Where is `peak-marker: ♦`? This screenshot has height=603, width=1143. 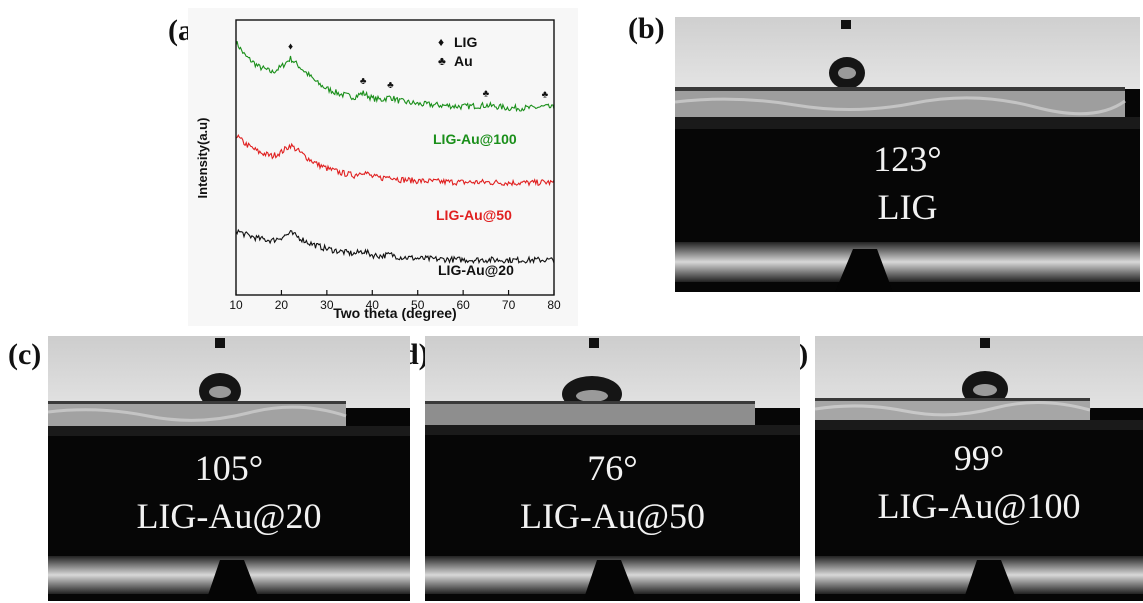
peak-marker: ♦ is located at coordinates (290, 47).